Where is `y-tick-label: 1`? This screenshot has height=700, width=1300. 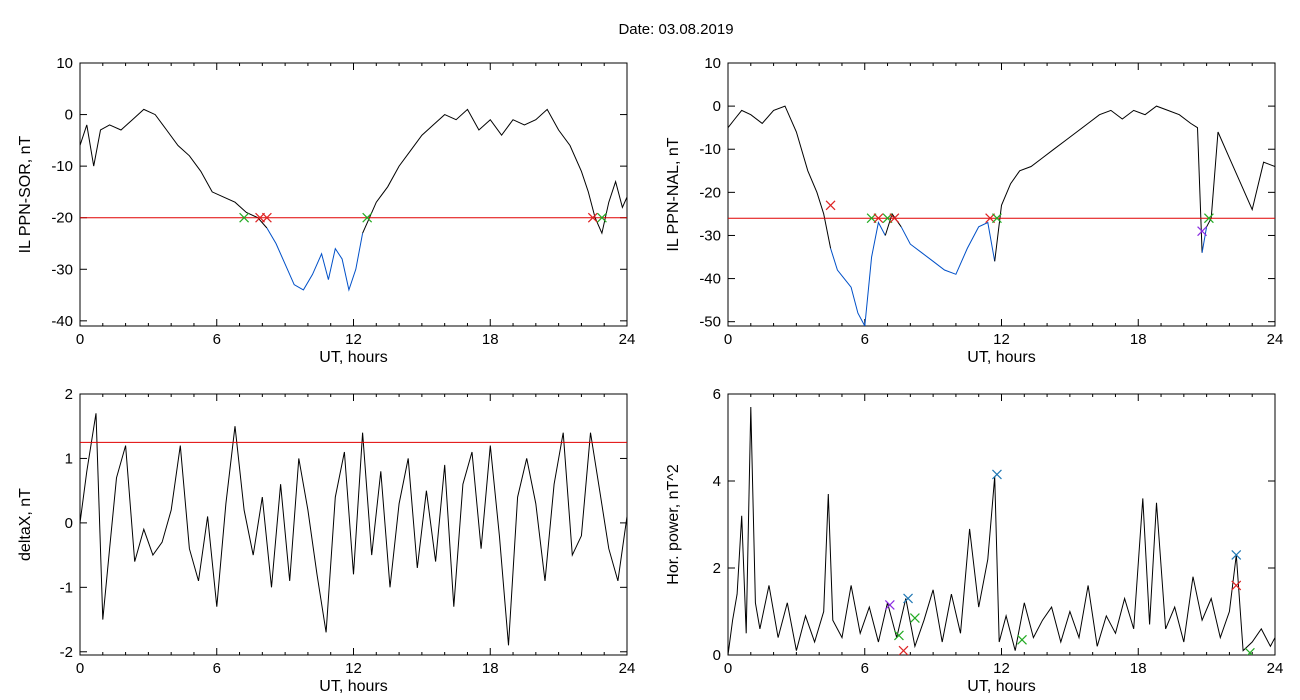 y-tick-label: 1 is located at coordinates (69, 458).